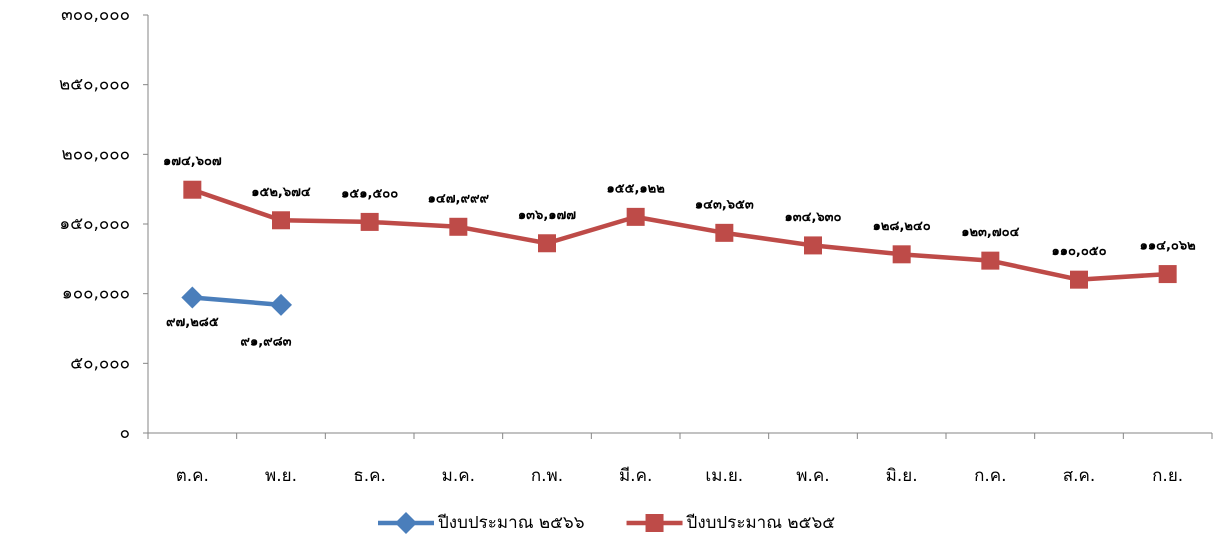 The image size is (1222, 539). What do you see at coordinates (547, 476) in the screenshot?
I see `x-tick-label: ก.พ.` at bounding box center [547, 476].